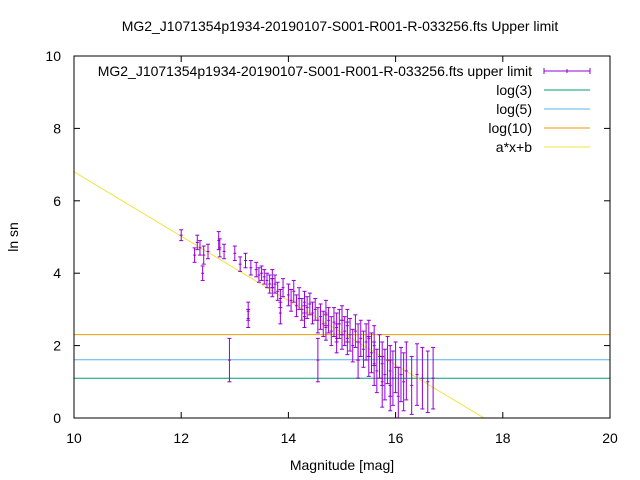 The image size is (640, 480). Describe the element at coordinates (57, 201) in the screenshot. I see `y-tick-label: 6` at that location.